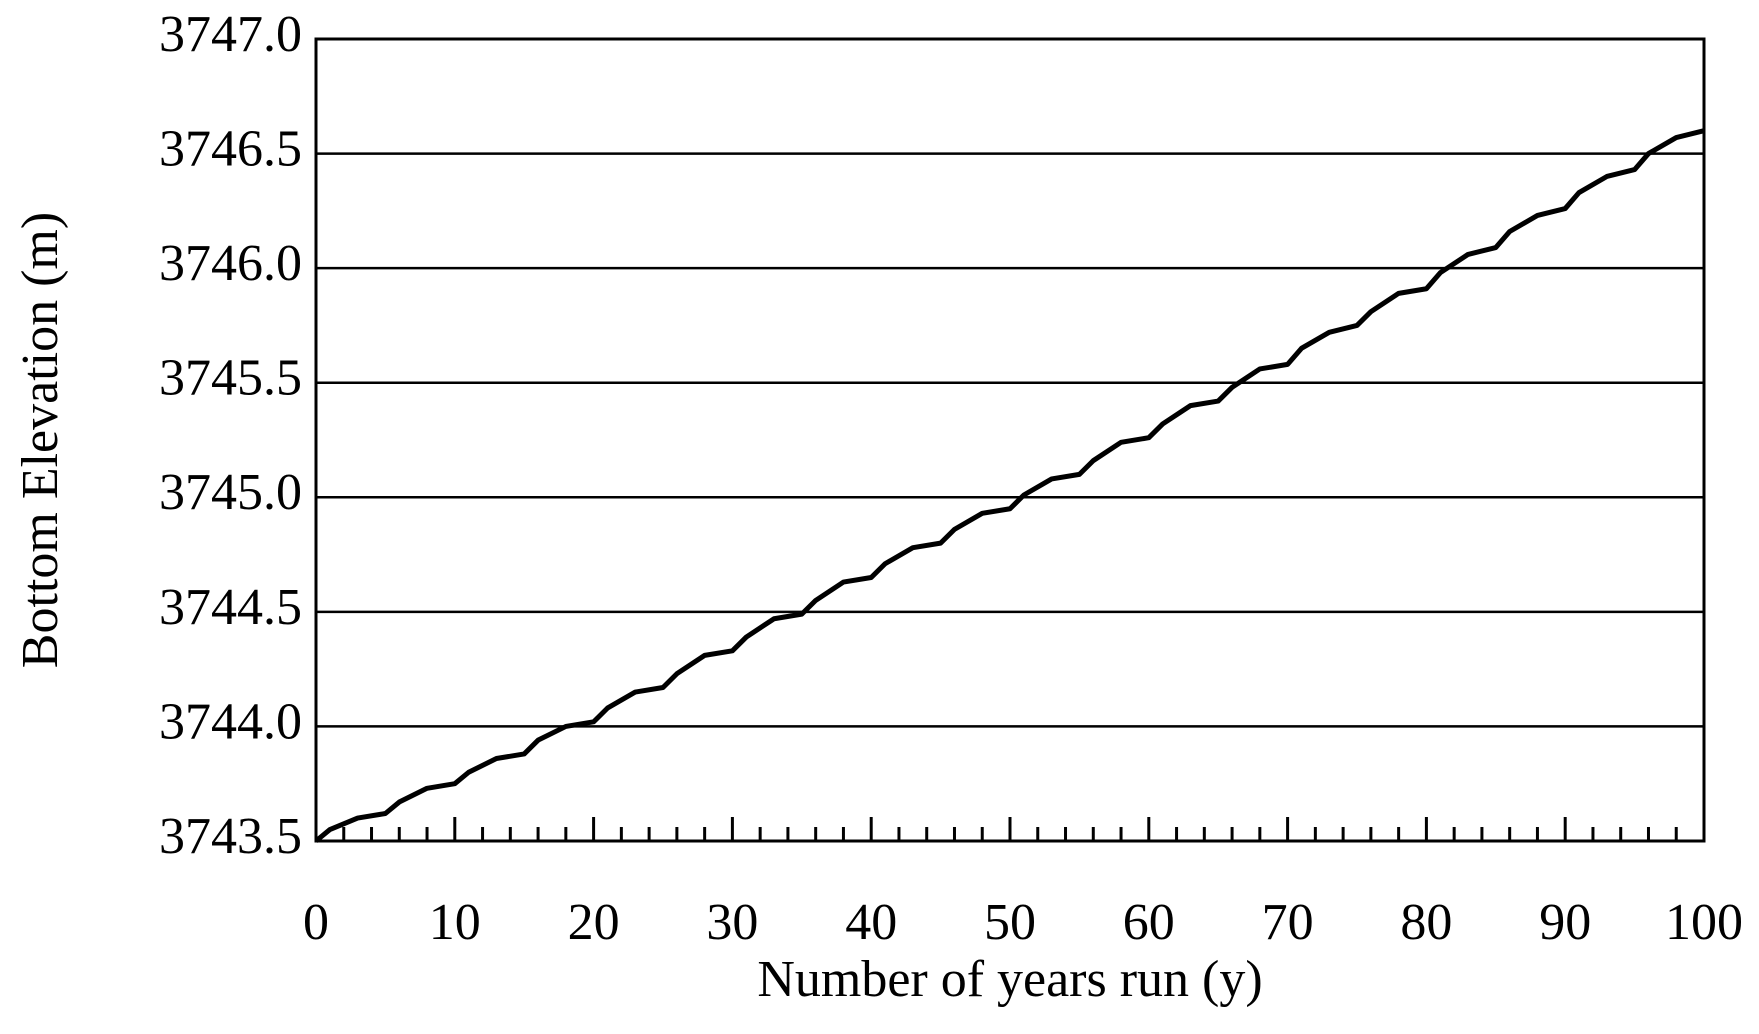 The image size is (1759, 1034). Describe the element at coordinates (871, 922) in the screenshot. I see `x-tick-label: 40` at that location.